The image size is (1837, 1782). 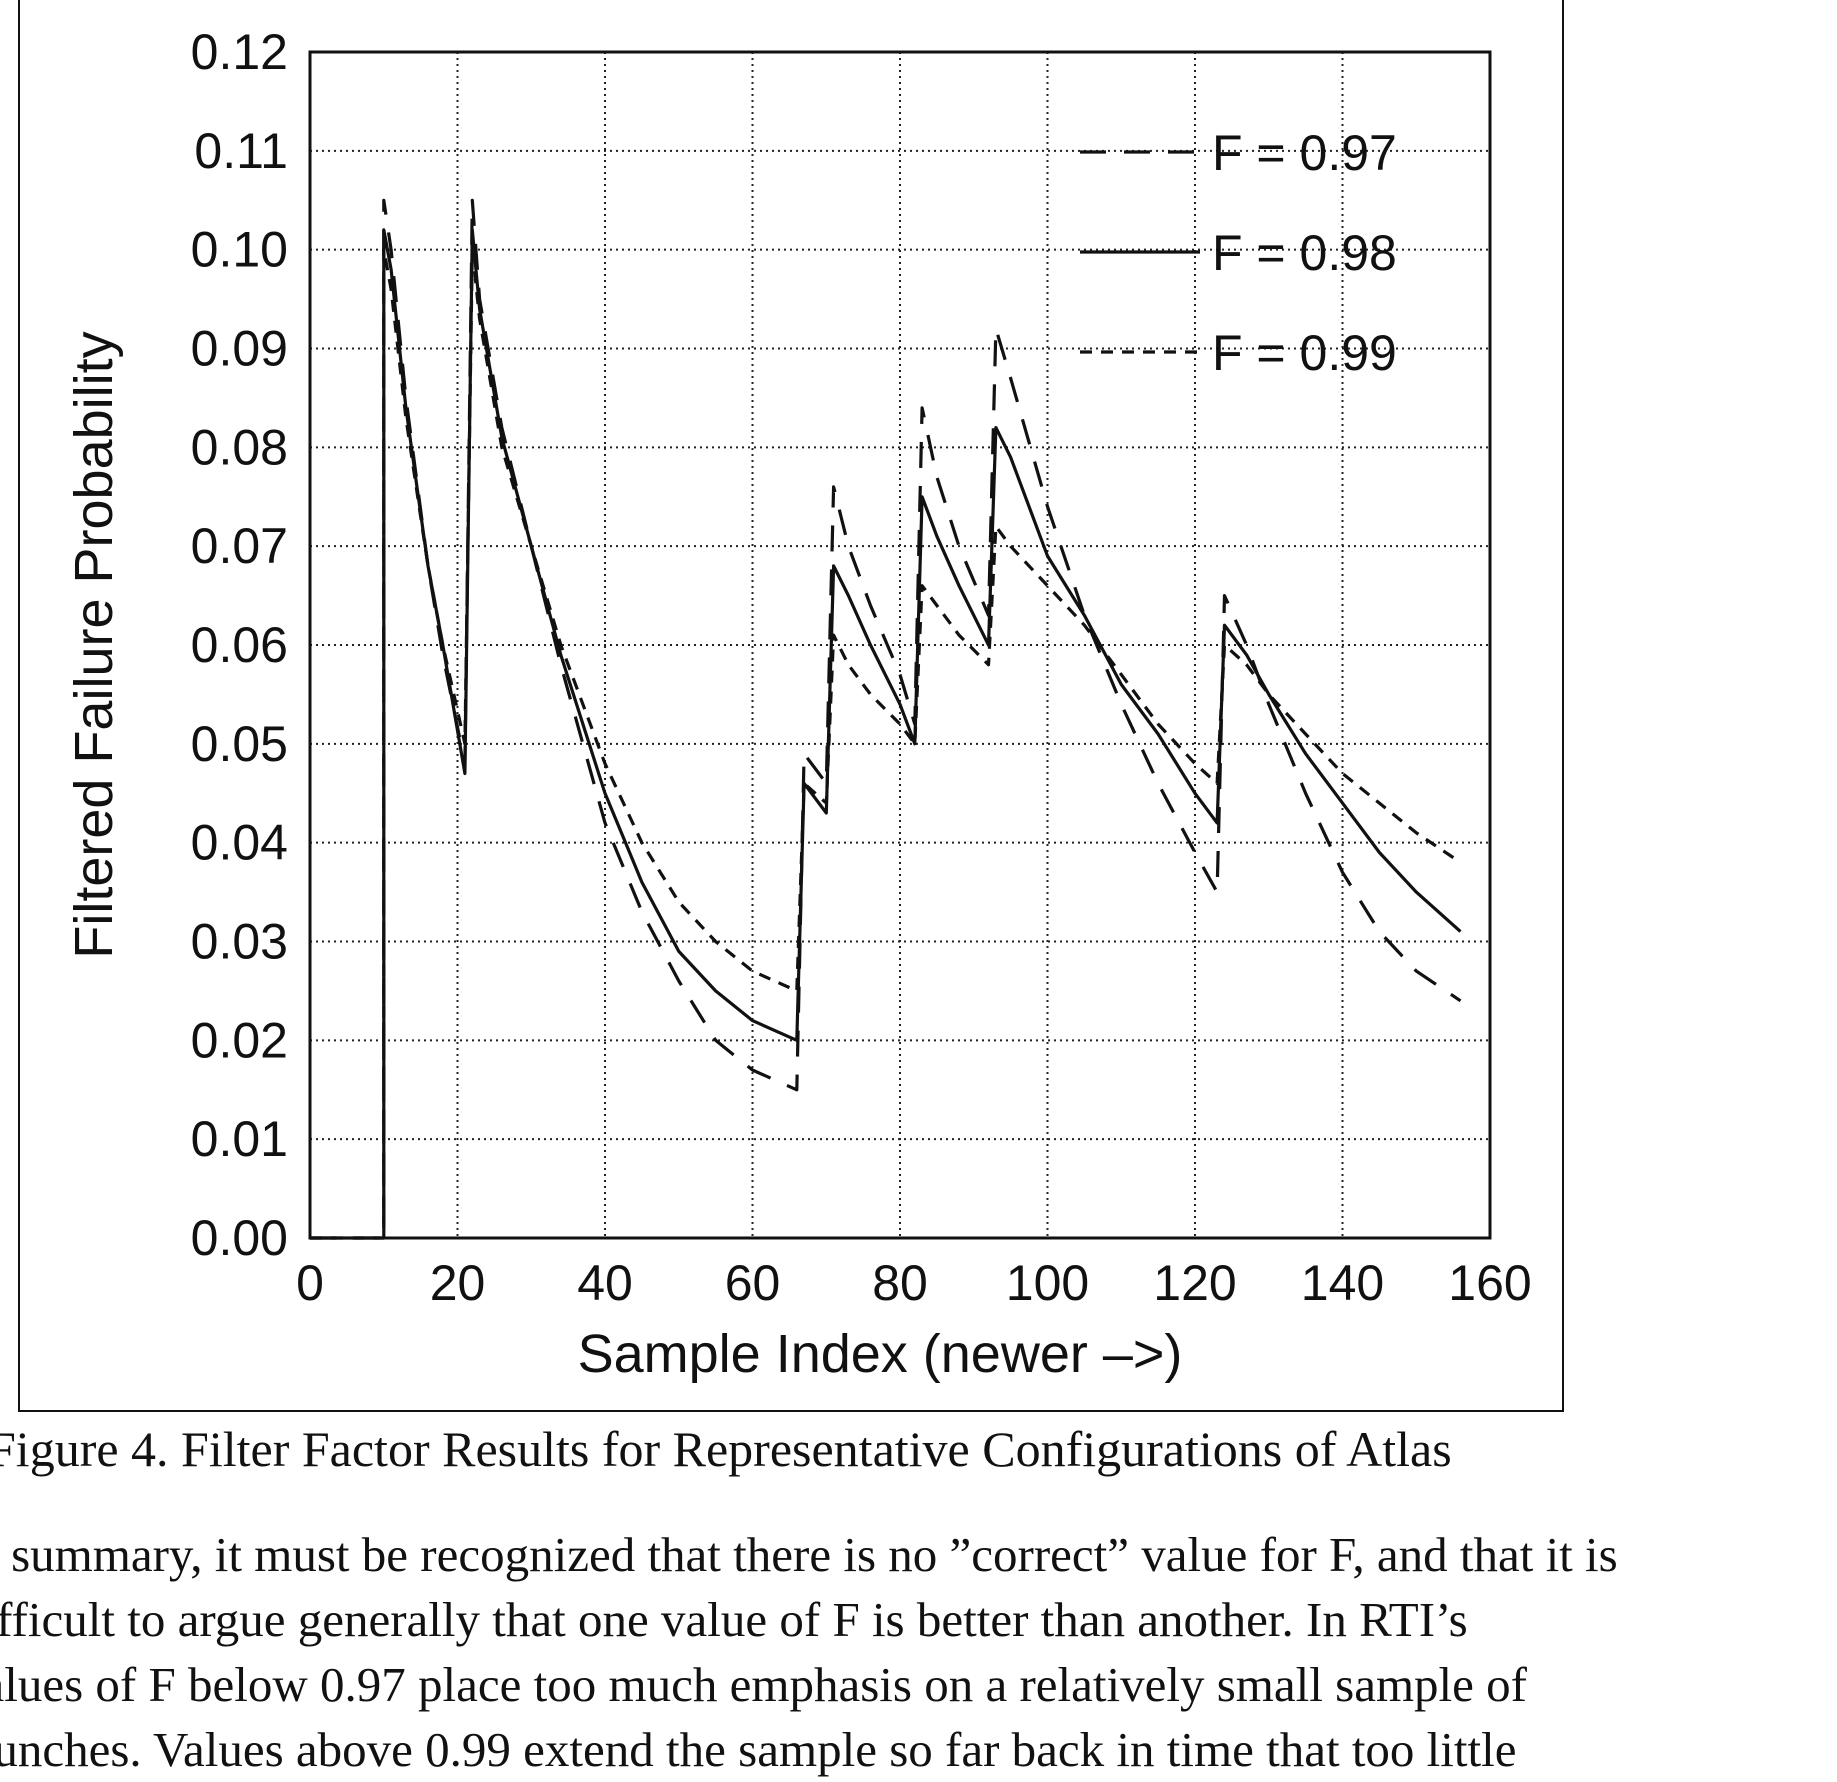 What do you see at coordinates (1304, 253) in the screenshot?
I see `legend-label: F = 0.98` at bounding box center [1304, 253].